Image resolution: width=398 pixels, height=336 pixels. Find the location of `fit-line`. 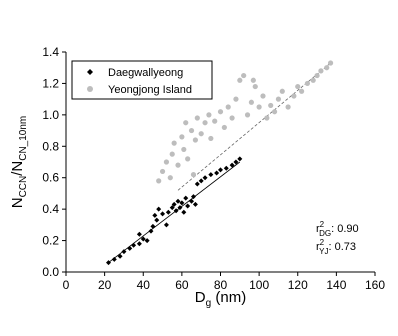

fit-line is located at coordinates (174, 212).